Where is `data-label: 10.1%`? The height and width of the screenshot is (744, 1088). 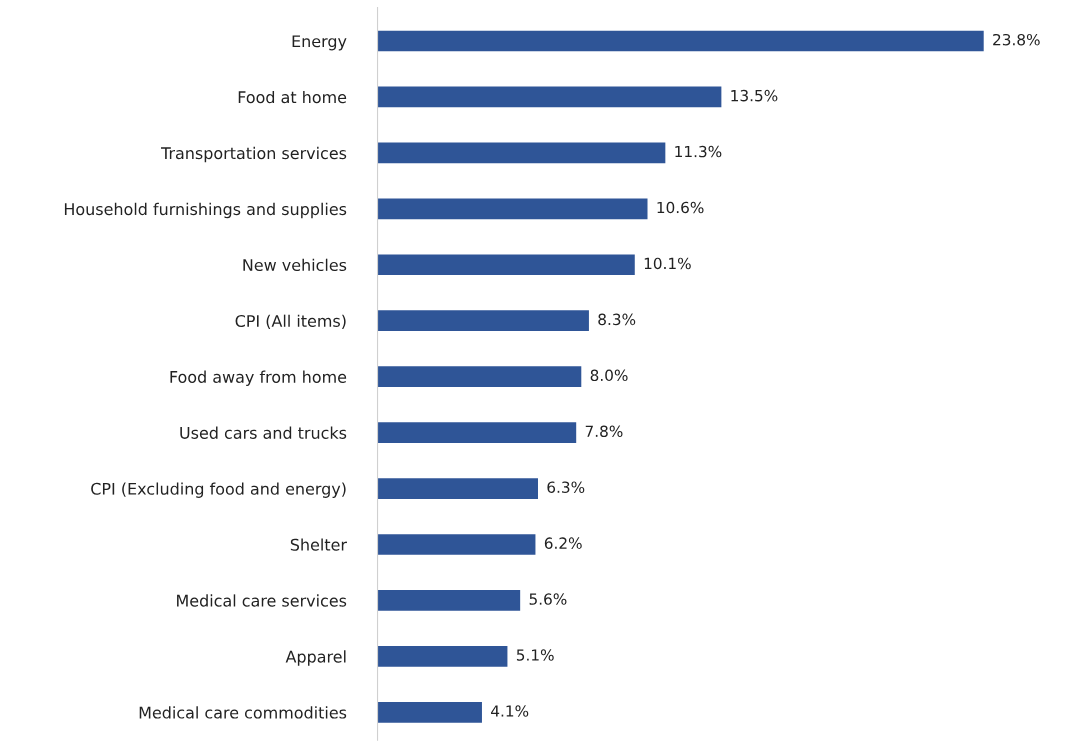 data-label: 10.1% is located at coordinates (667, 263).